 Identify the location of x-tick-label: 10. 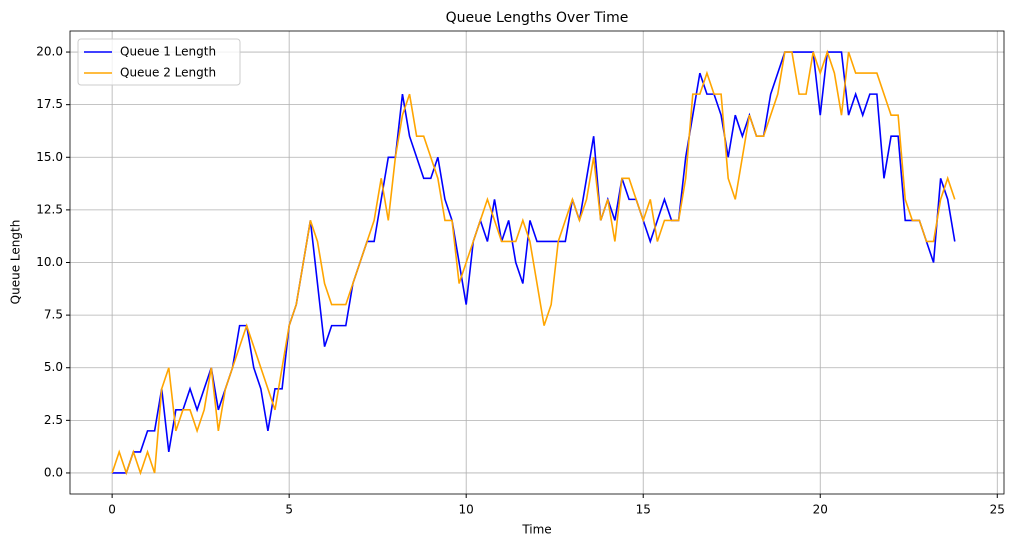
(466, 510).